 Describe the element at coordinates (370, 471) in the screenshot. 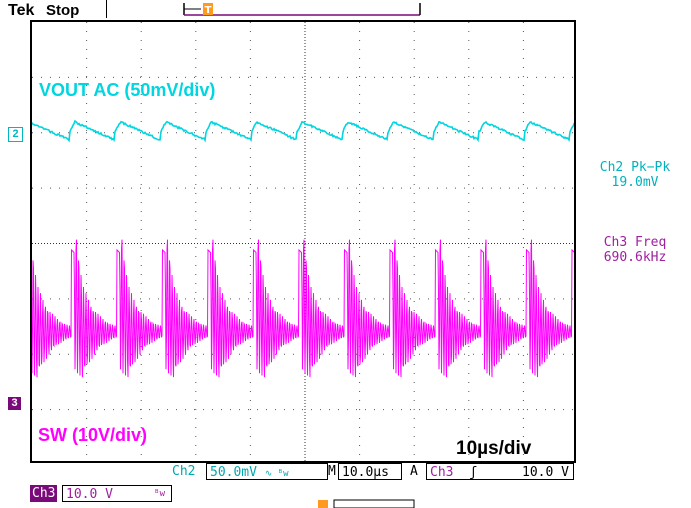

I see `horizontal-scale: 10.0µs` at that location.